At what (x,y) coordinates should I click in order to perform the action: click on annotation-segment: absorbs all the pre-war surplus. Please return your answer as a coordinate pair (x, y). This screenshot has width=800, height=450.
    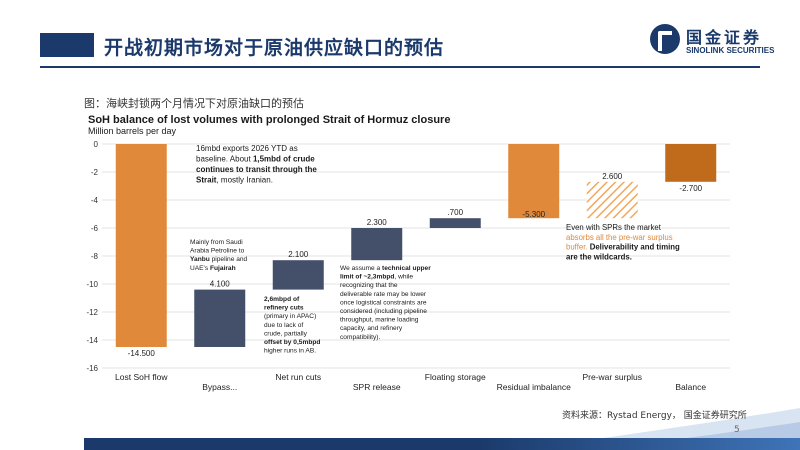
    Looking at the image, I should click on (619, 237).